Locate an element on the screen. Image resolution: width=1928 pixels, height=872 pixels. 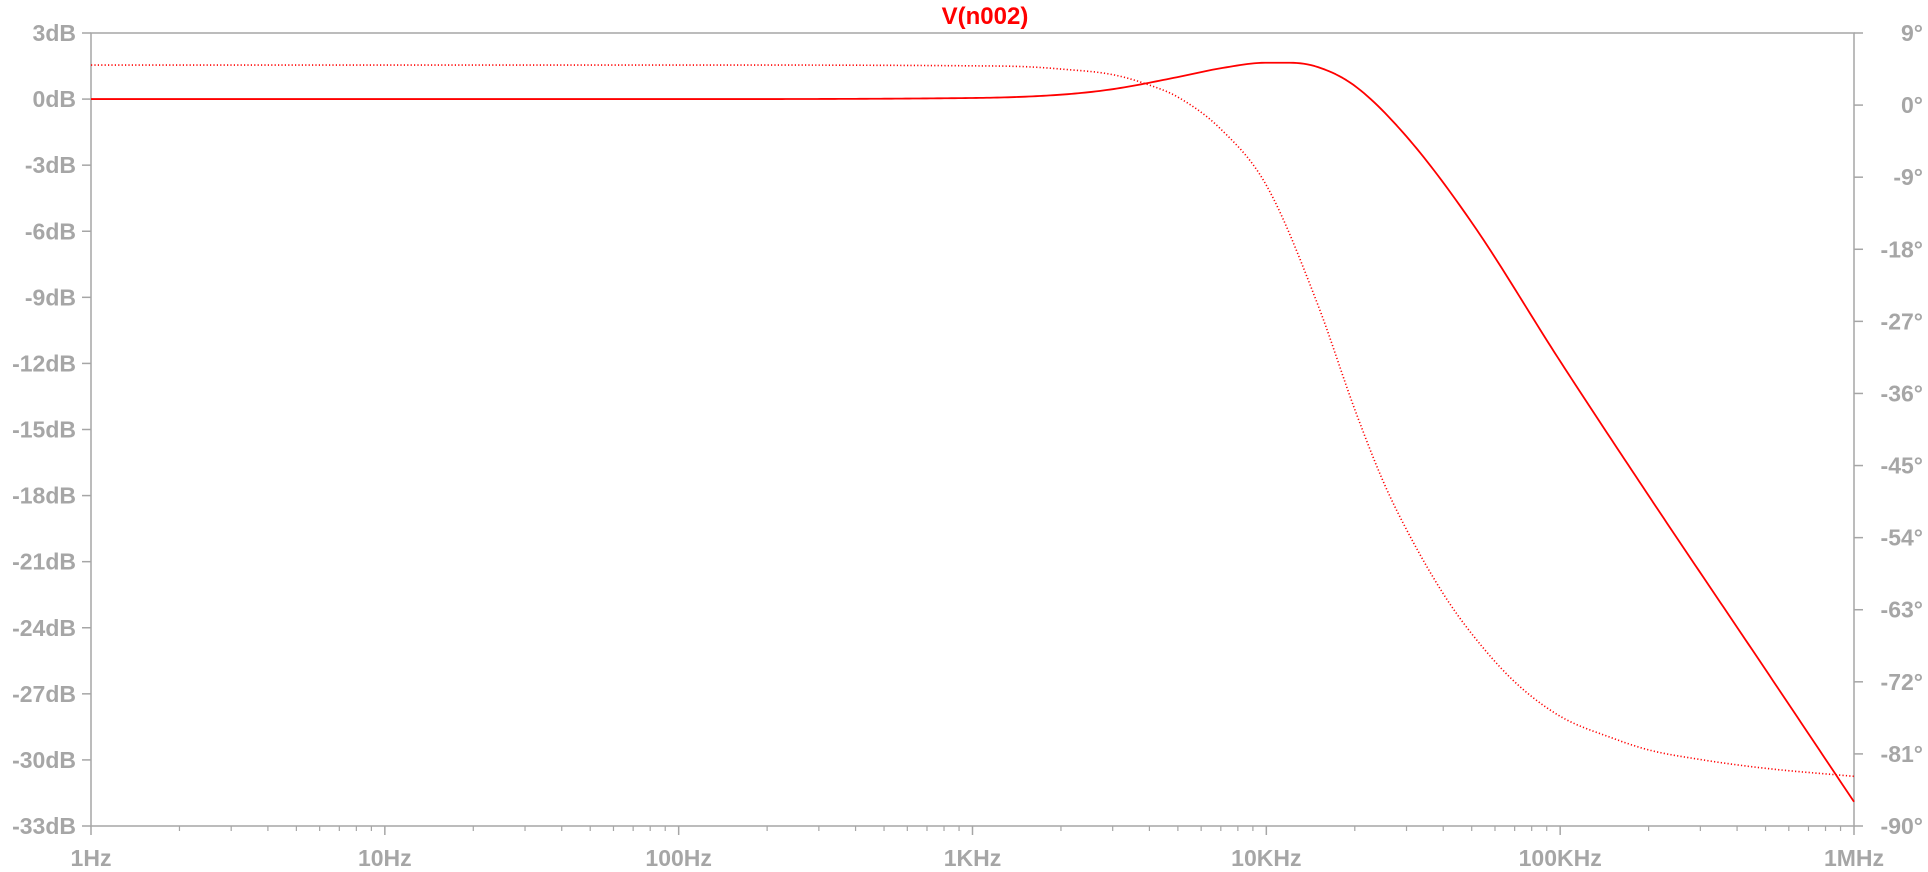
y-left-tick-label: -33dB is located at coordinates (44, 826).